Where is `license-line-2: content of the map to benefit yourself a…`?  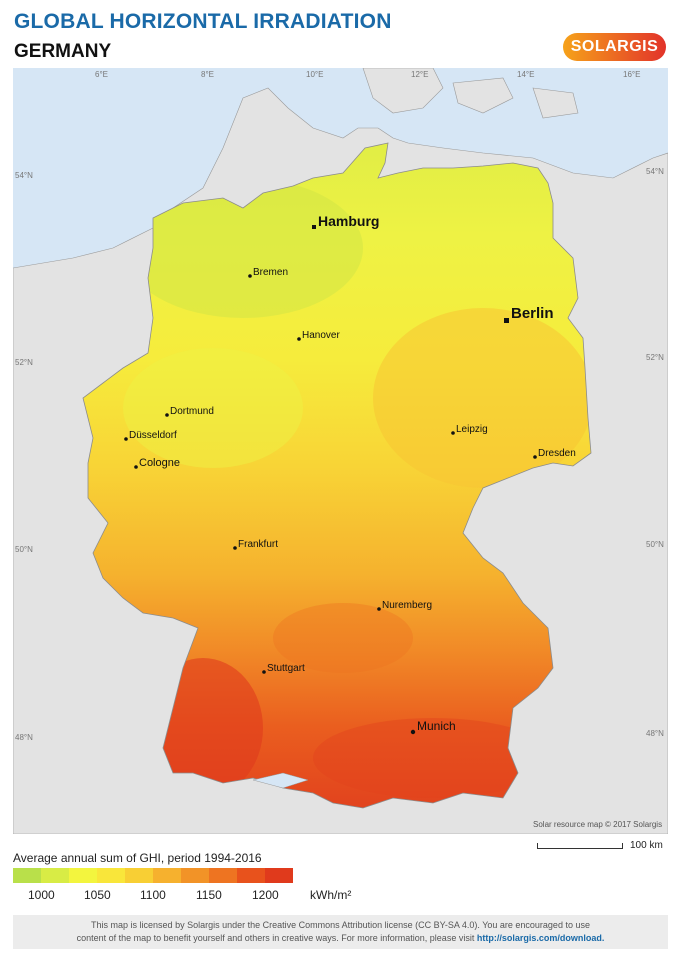
license-line-2: content of the map to benefit yourself a… is located at coordinates (340, 938).